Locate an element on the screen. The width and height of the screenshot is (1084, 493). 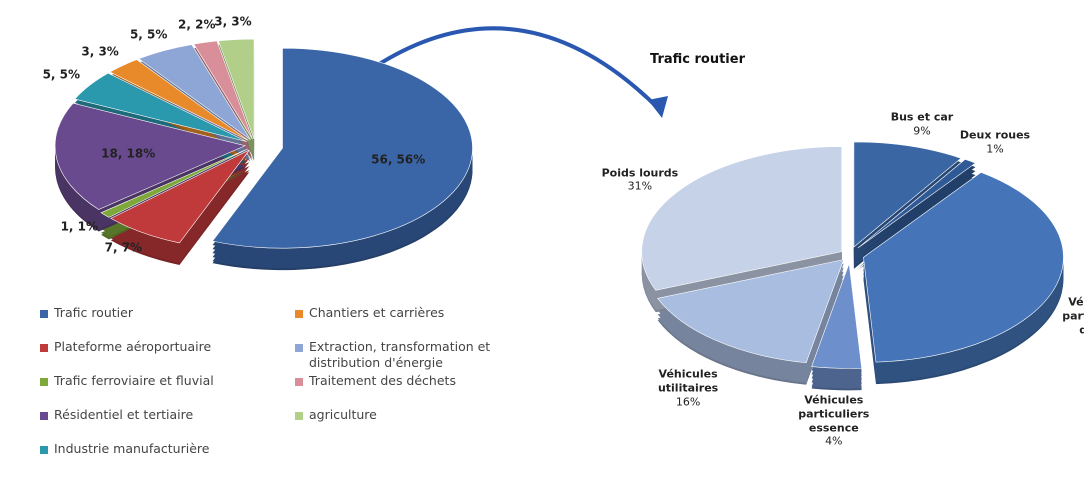
data-label: 9% is located at coordinates (922, 130).